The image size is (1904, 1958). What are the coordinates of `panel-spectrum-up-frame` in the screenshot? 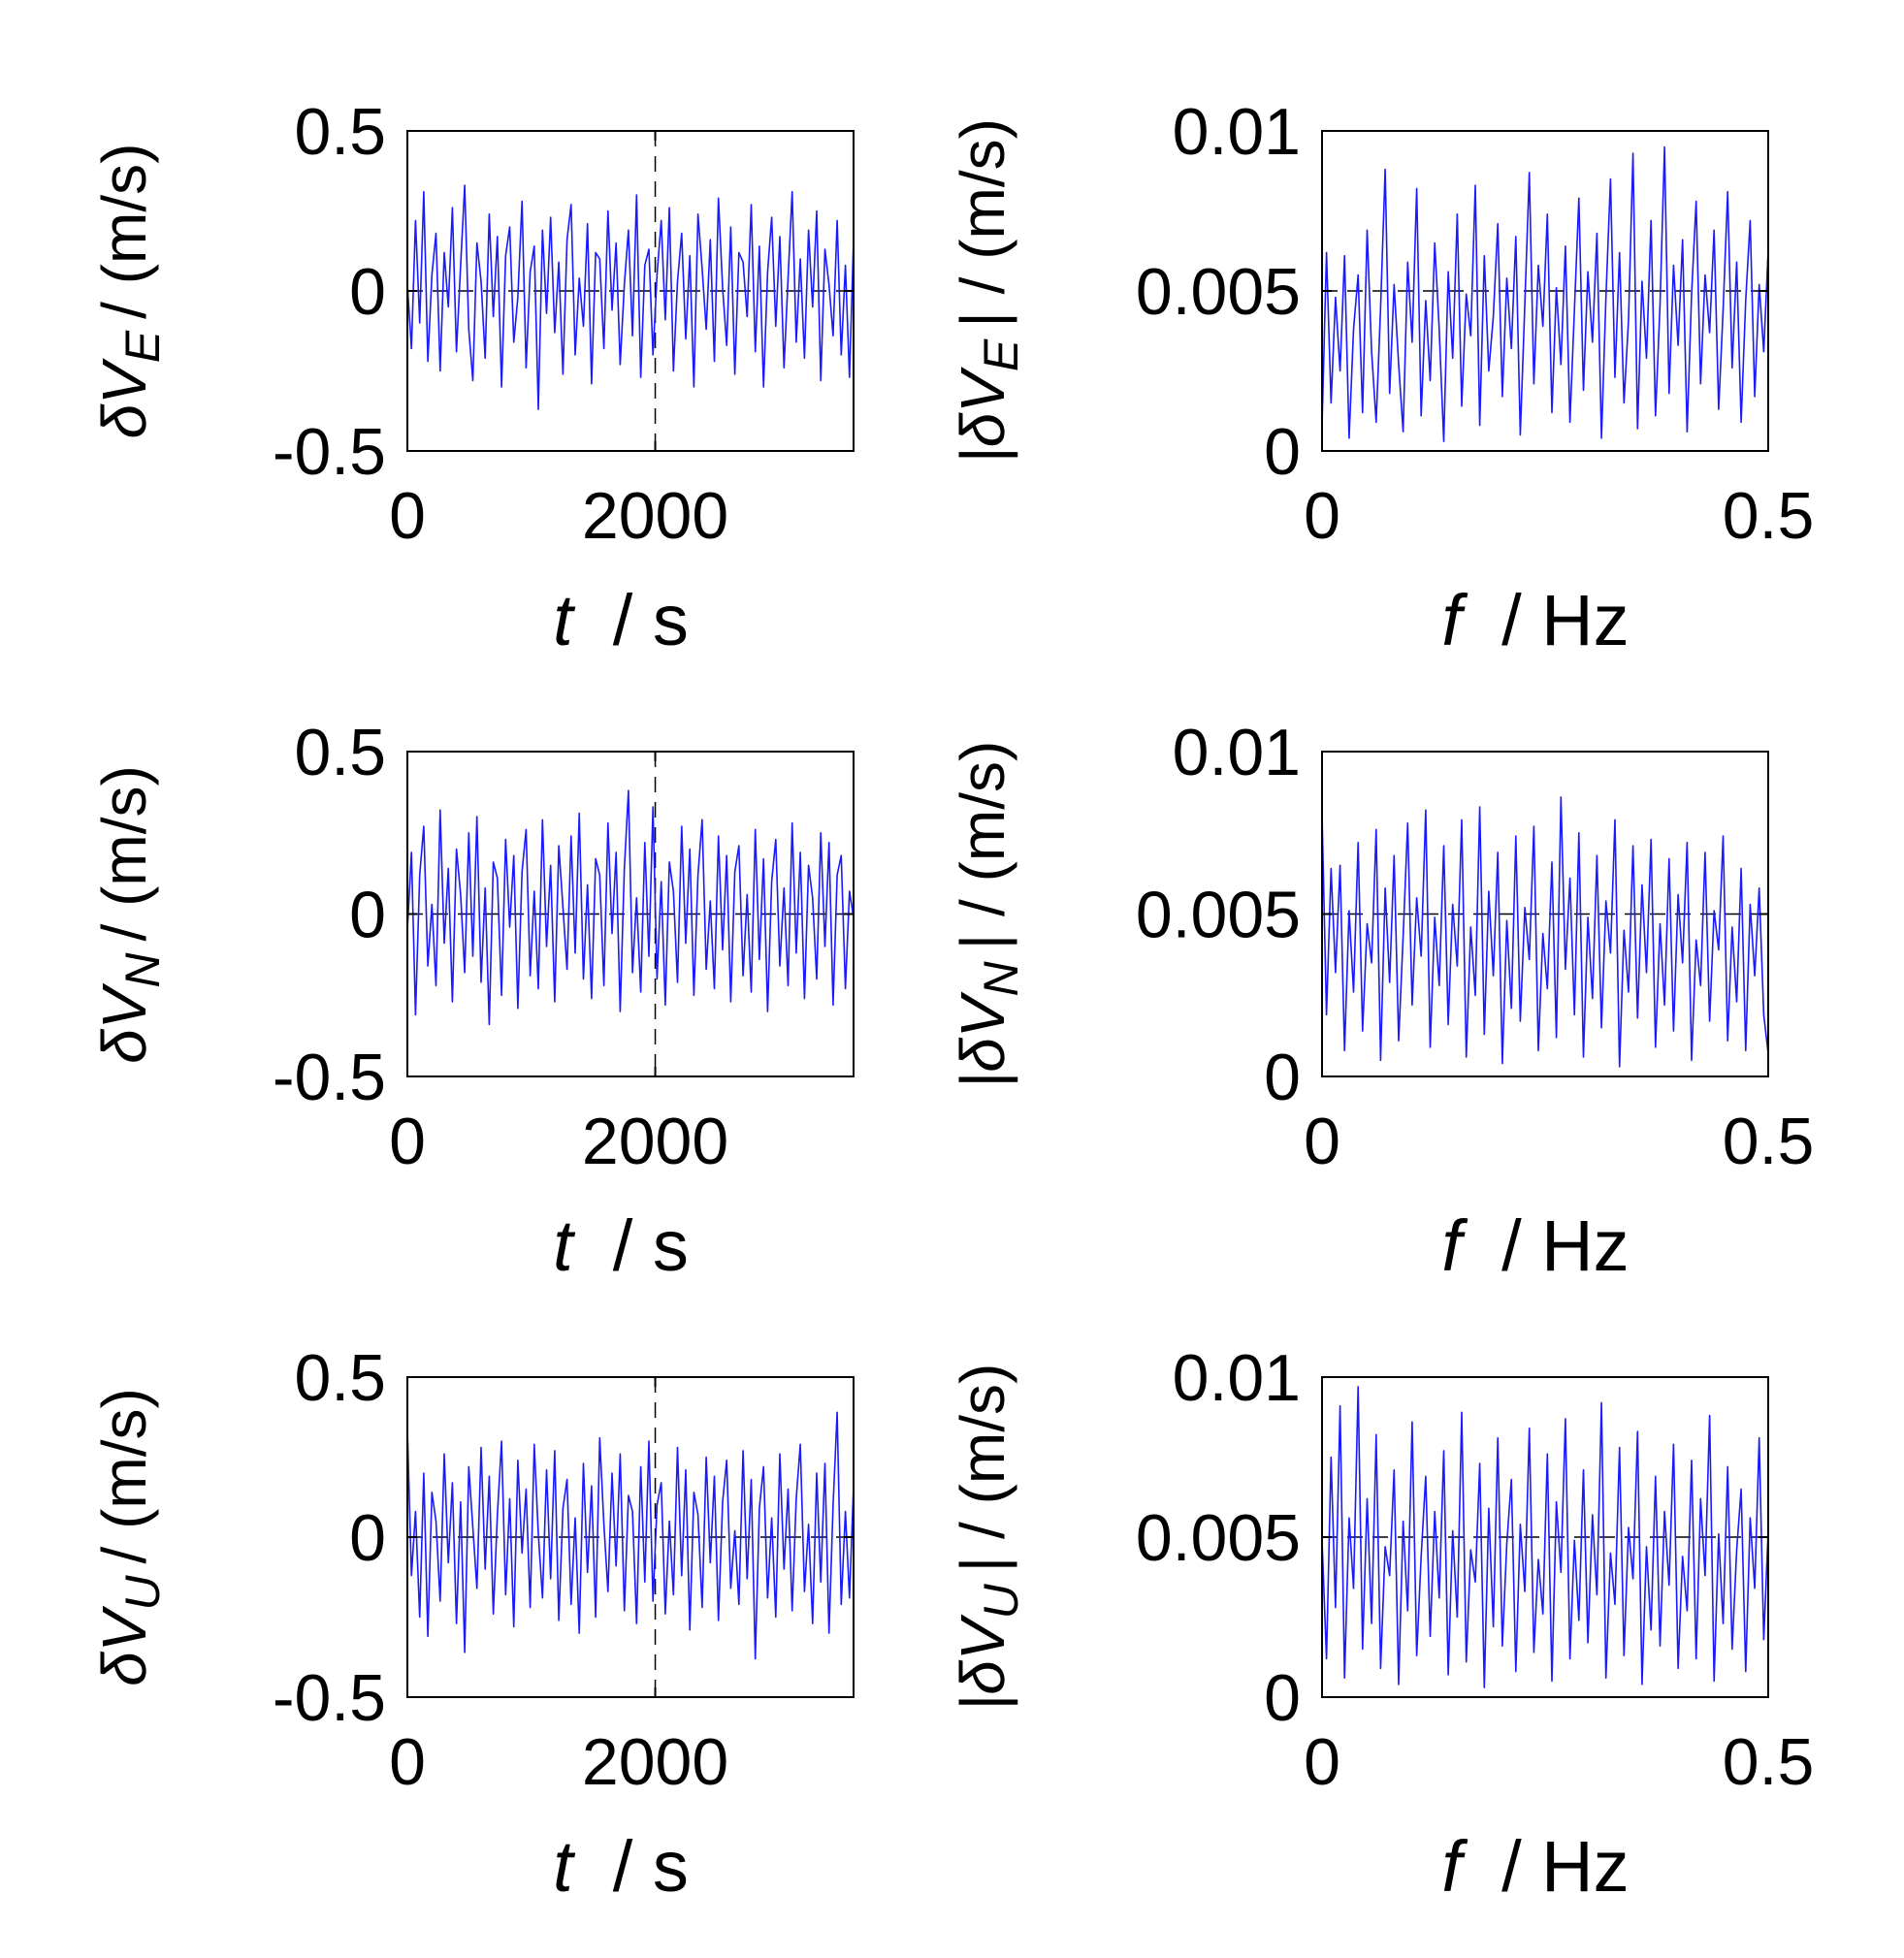 It's located at (1545, 1537).